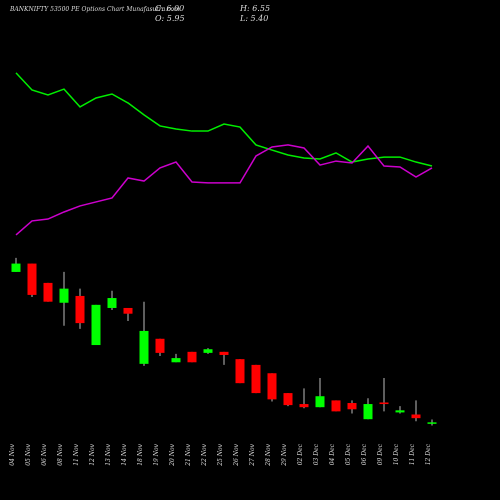  Describe the element at coordinates (170, 18) in the screenshot. I see `info-label: O: 5.95` at that location.